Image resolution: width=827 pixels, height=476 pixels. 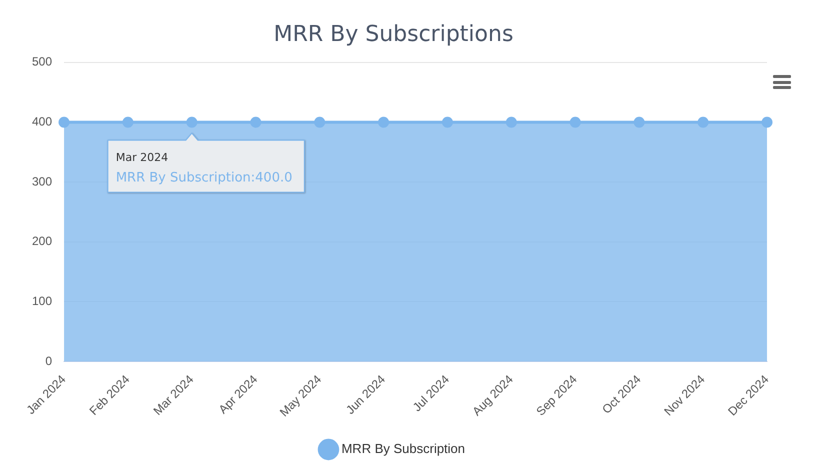 I want to click on y-tick-label: 100, so click(x=42, y=301).